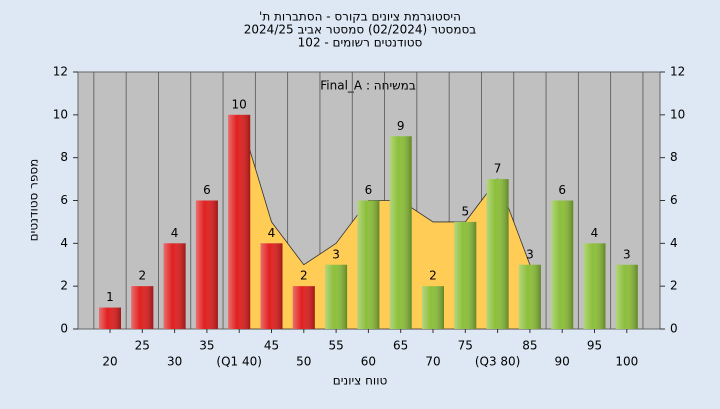 Image resolution: width=720 pixels, height=409 pixels. Describe the element at coordinates (239, 104) in the screenshot. I see `data-label: 10` at that location.